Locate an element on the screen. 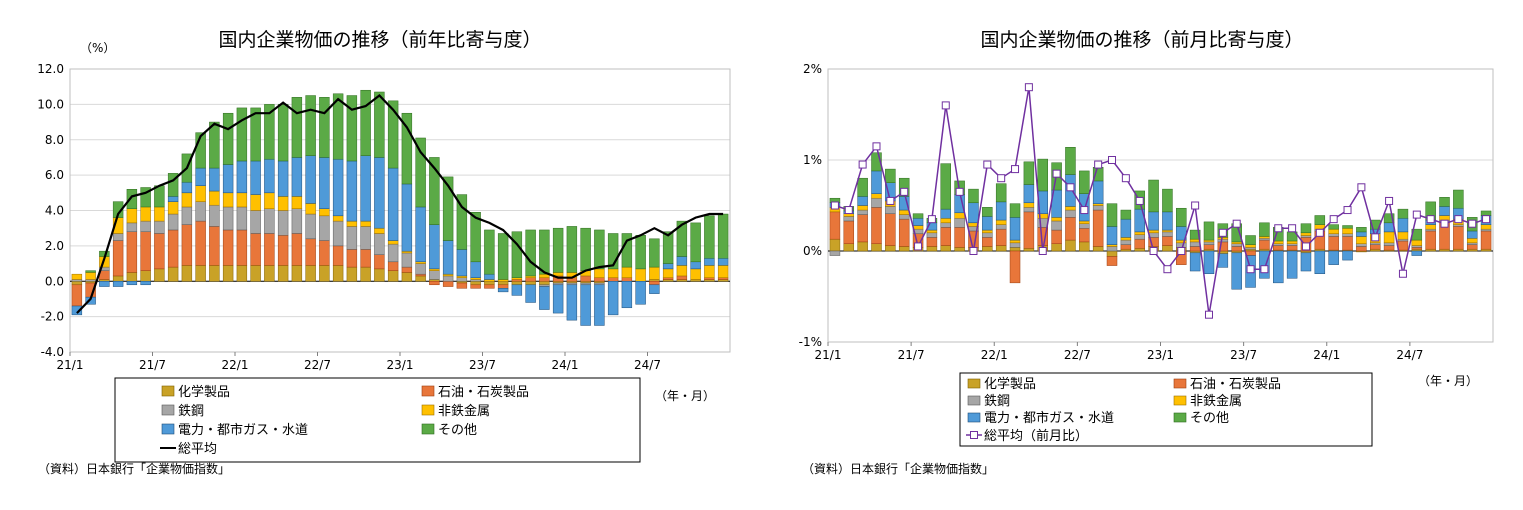 The width and height of the screenshot is (1523, 510). chart-title: 国内企業物価の推移（前月比寄与度） is located at coordinates (1141, 40).